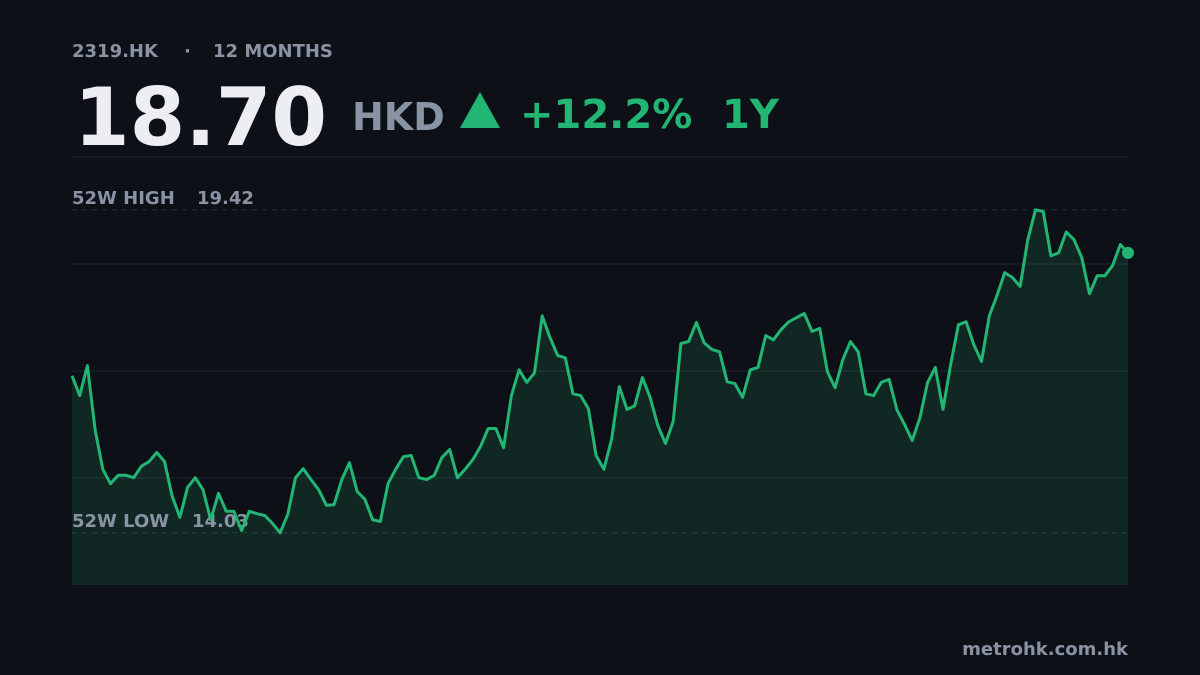 Image resolution: width=1200 pixels, height=675 pixels. Describe the element at coordinates (225, 198) in the screenshot. I see `high-value: 19.42` at that location.